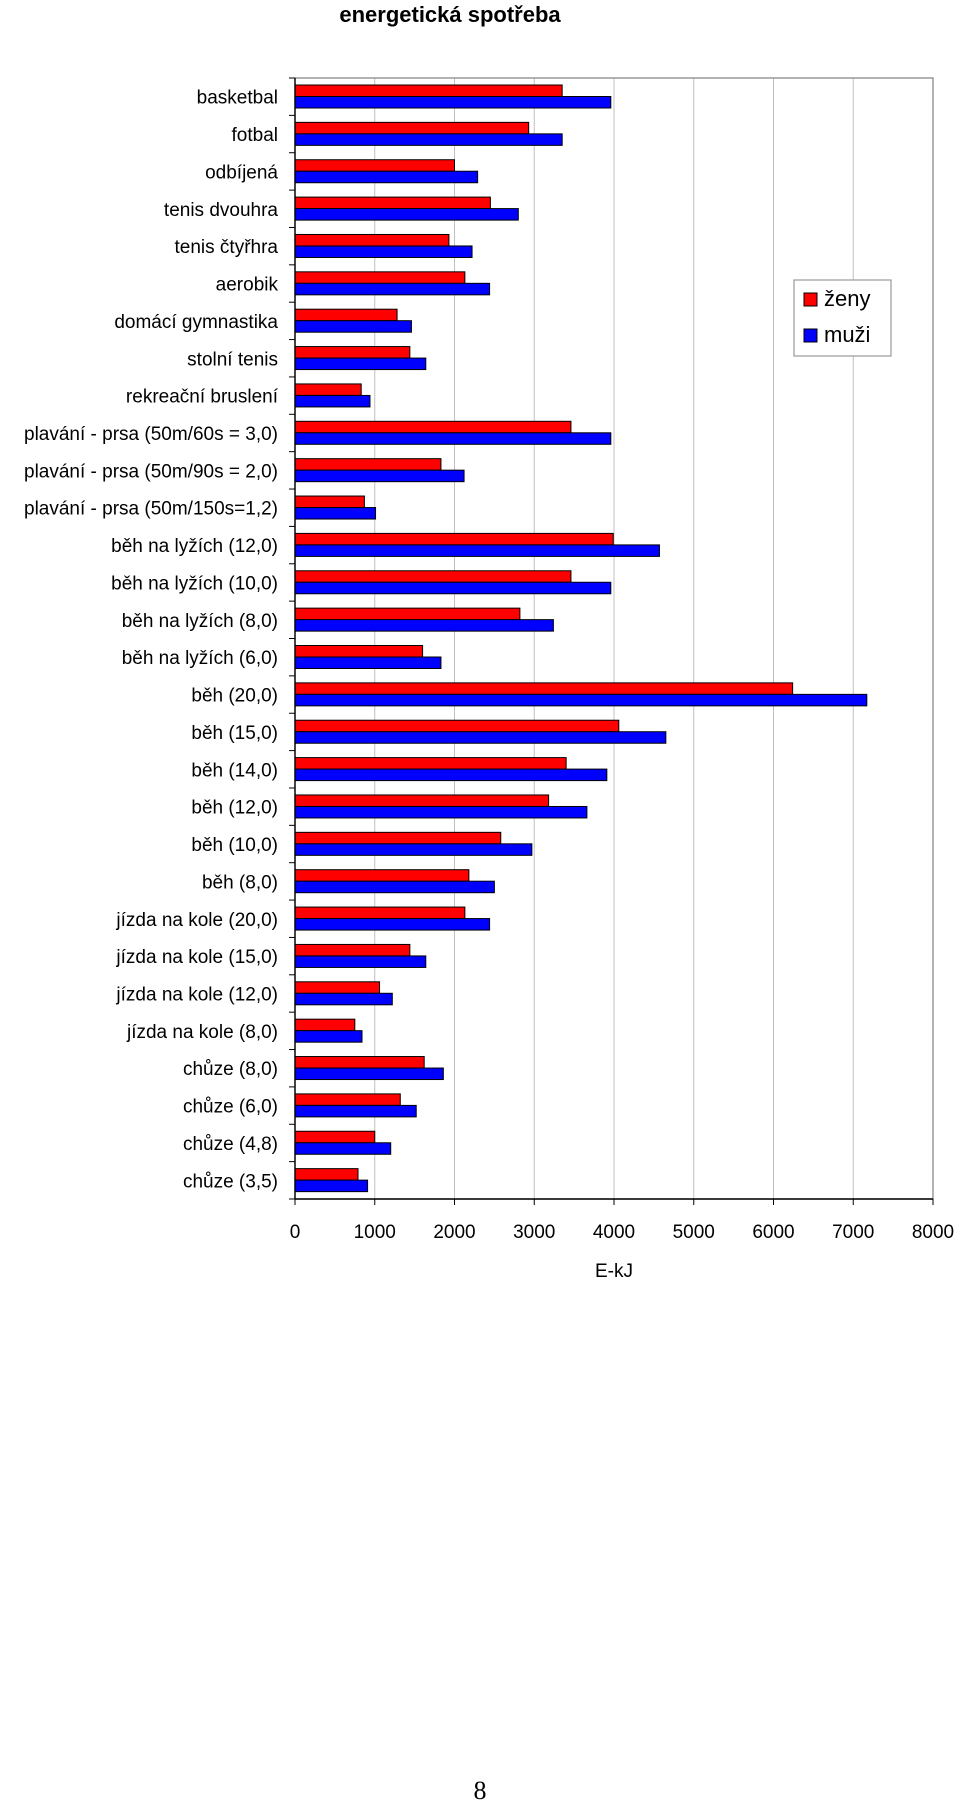 The width and height of the screenshot is (960, 1808). What do you see at coordinates (853, 1232) in the screenshot?
I see `x-tick-label: 7000` at bounding box center [853, 1232].